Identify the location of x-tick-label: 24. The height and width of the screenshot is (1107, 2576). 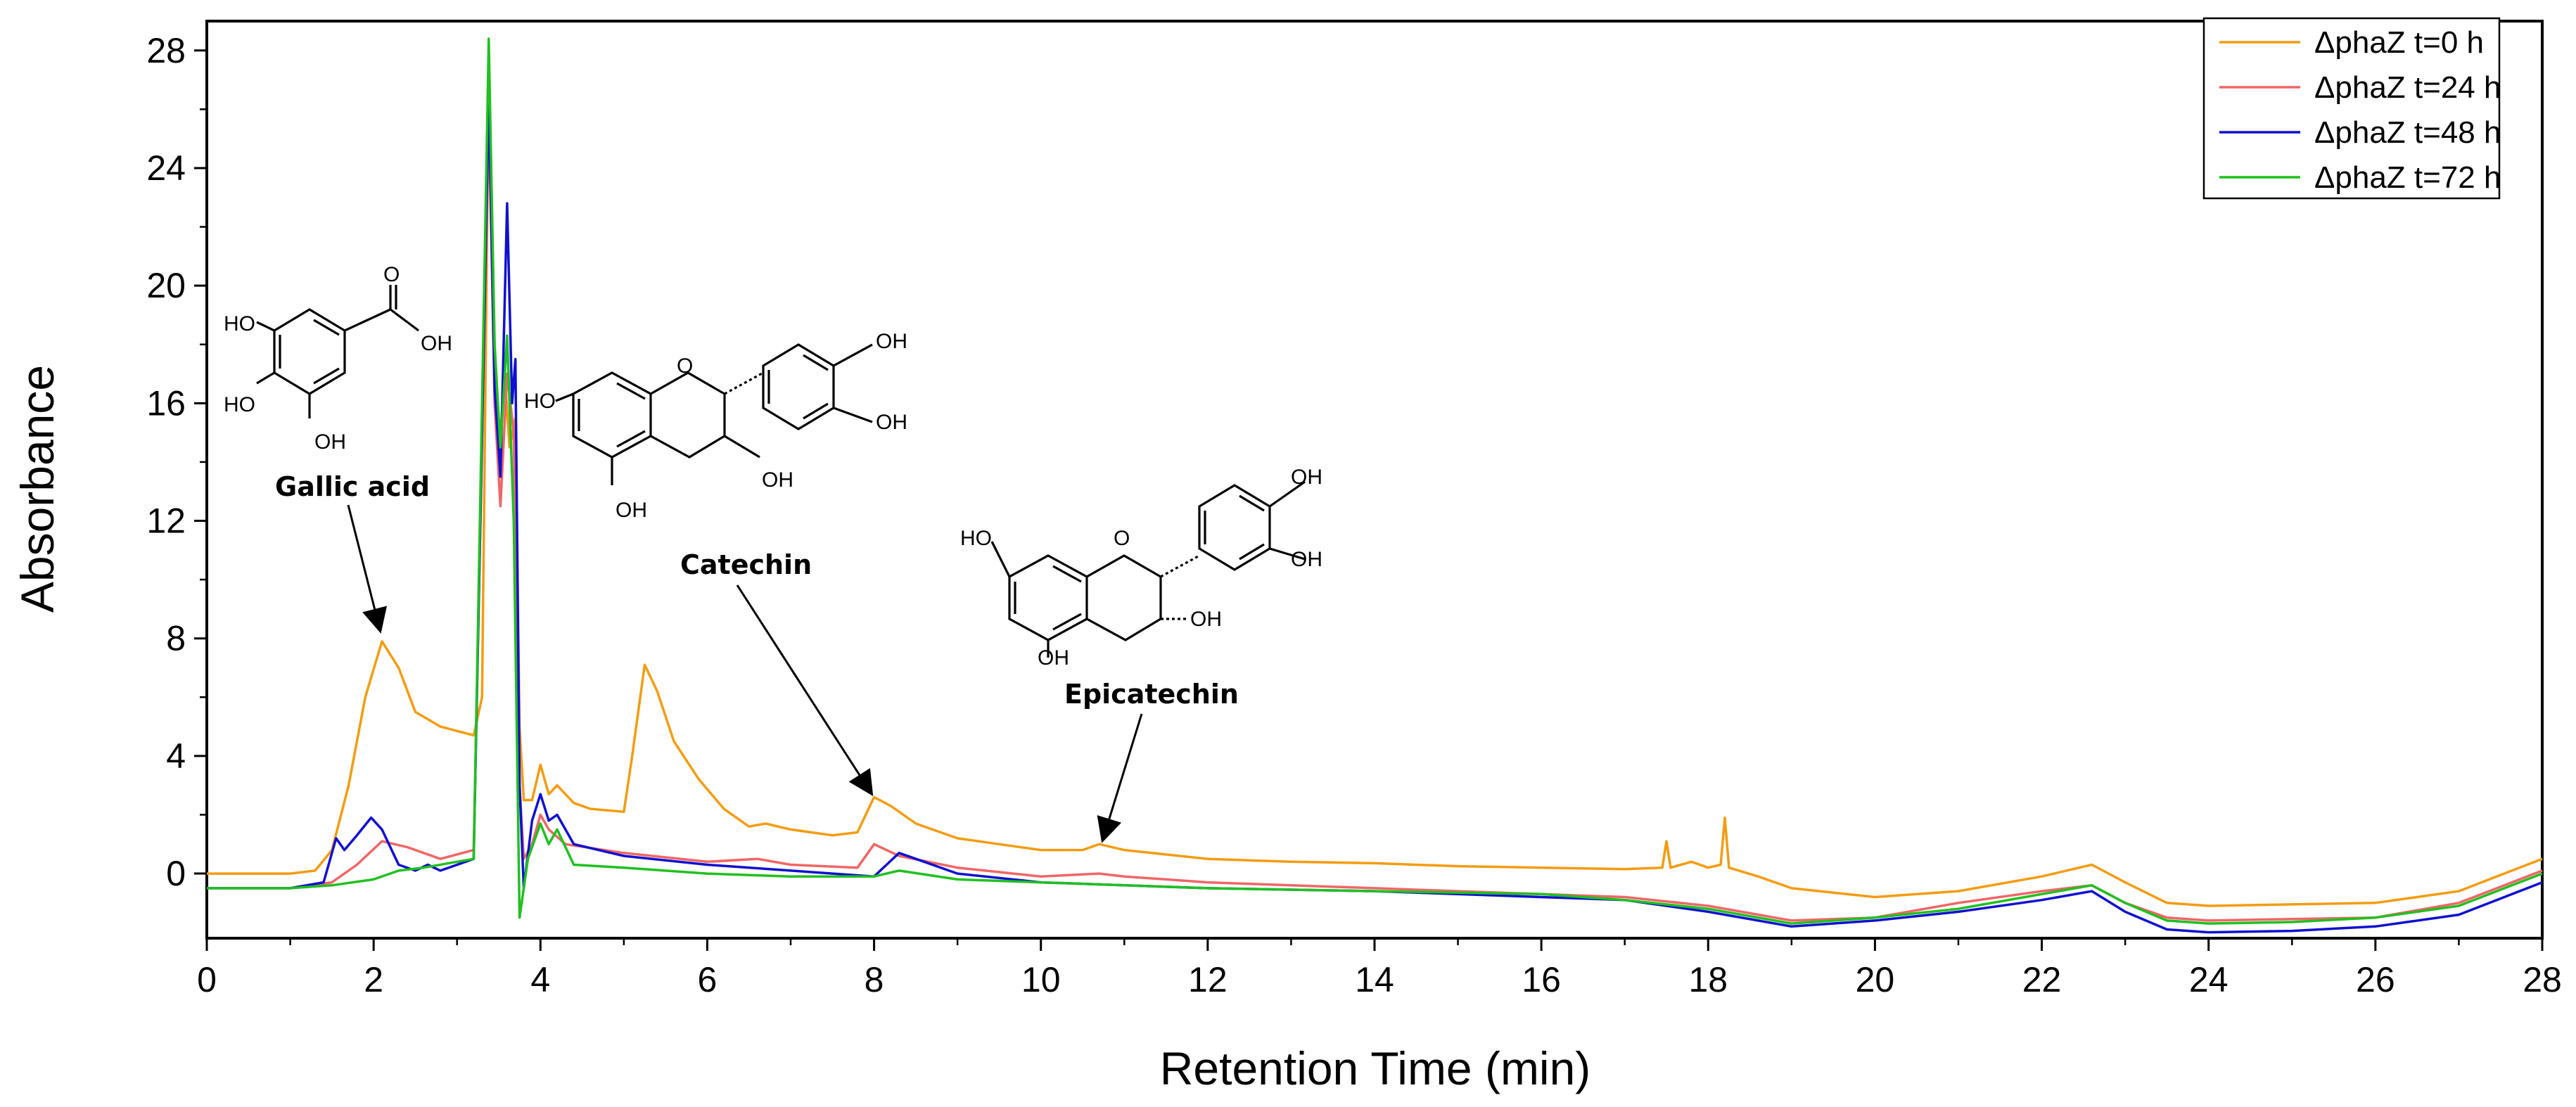
(2209, 979).